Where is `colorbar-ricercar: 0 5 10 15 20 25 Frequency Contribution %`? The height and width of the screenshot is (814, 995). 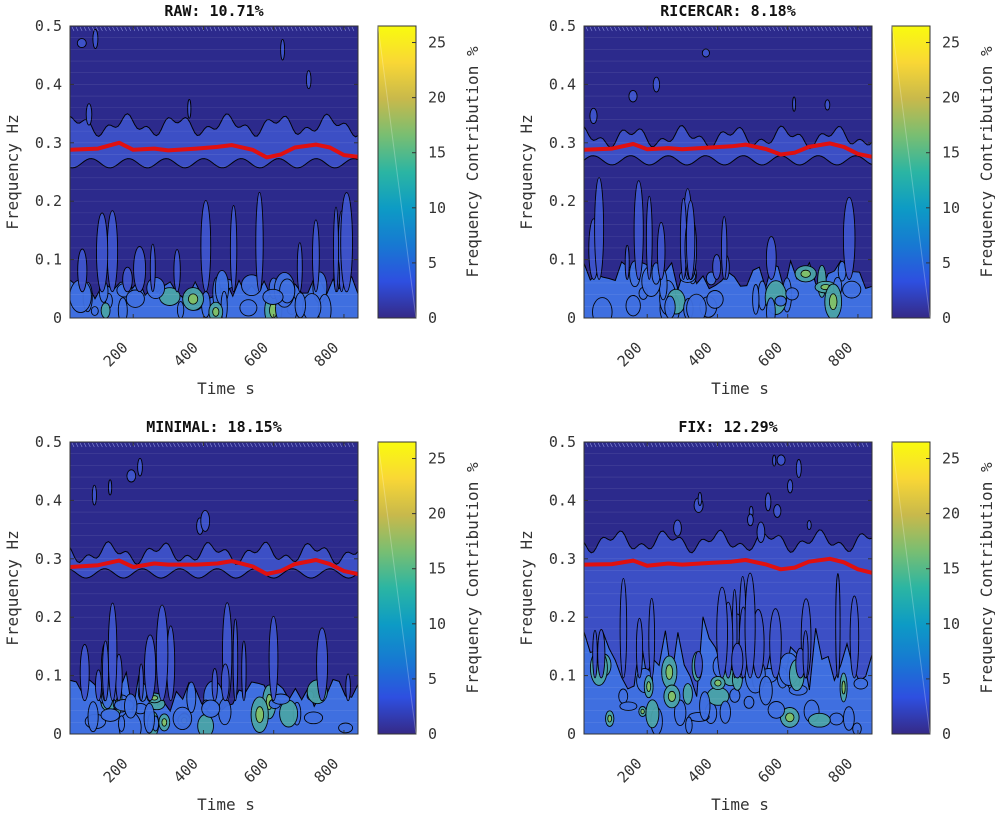
colorbar-ricercar: 0 5 10 15 20 25 Frequency Contribution % is located at coordinates (943, 176).